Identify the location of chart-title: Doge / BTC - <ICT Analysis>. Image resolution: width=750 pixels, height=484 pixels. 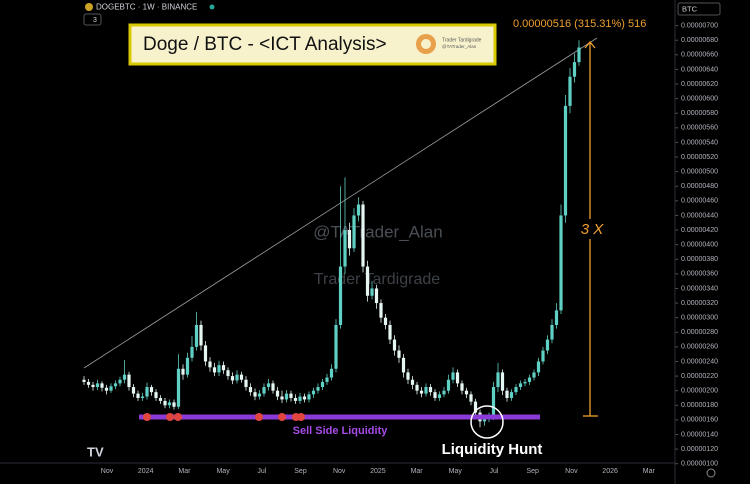
(265, 44).